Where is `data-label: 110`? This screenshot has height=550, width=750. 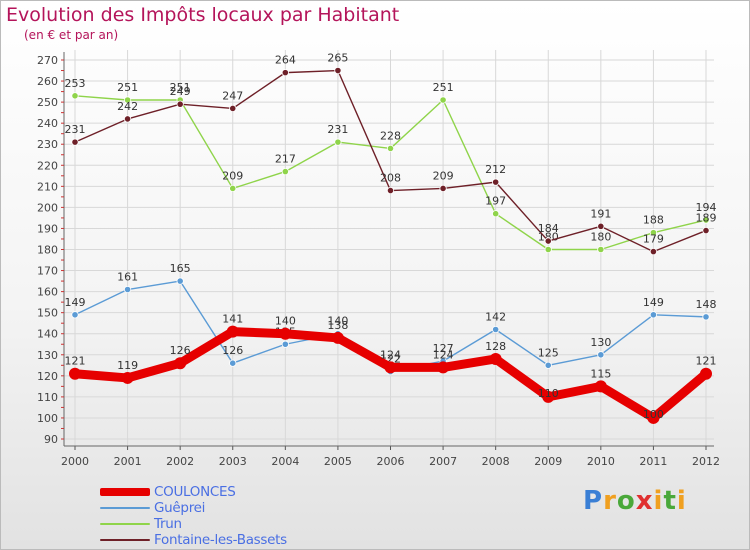
data-label: 110 is located at coordinates (548, 393).